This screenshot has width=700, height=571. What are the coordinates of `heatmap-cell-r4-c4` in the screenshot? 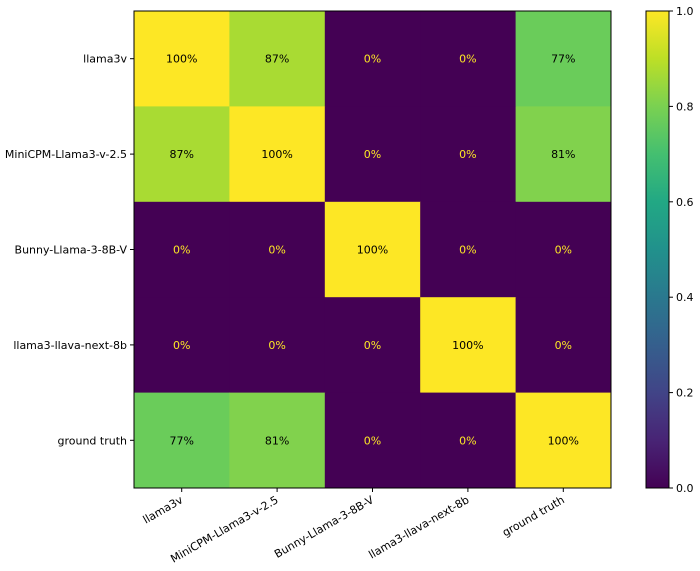 It's located at (563, 440).